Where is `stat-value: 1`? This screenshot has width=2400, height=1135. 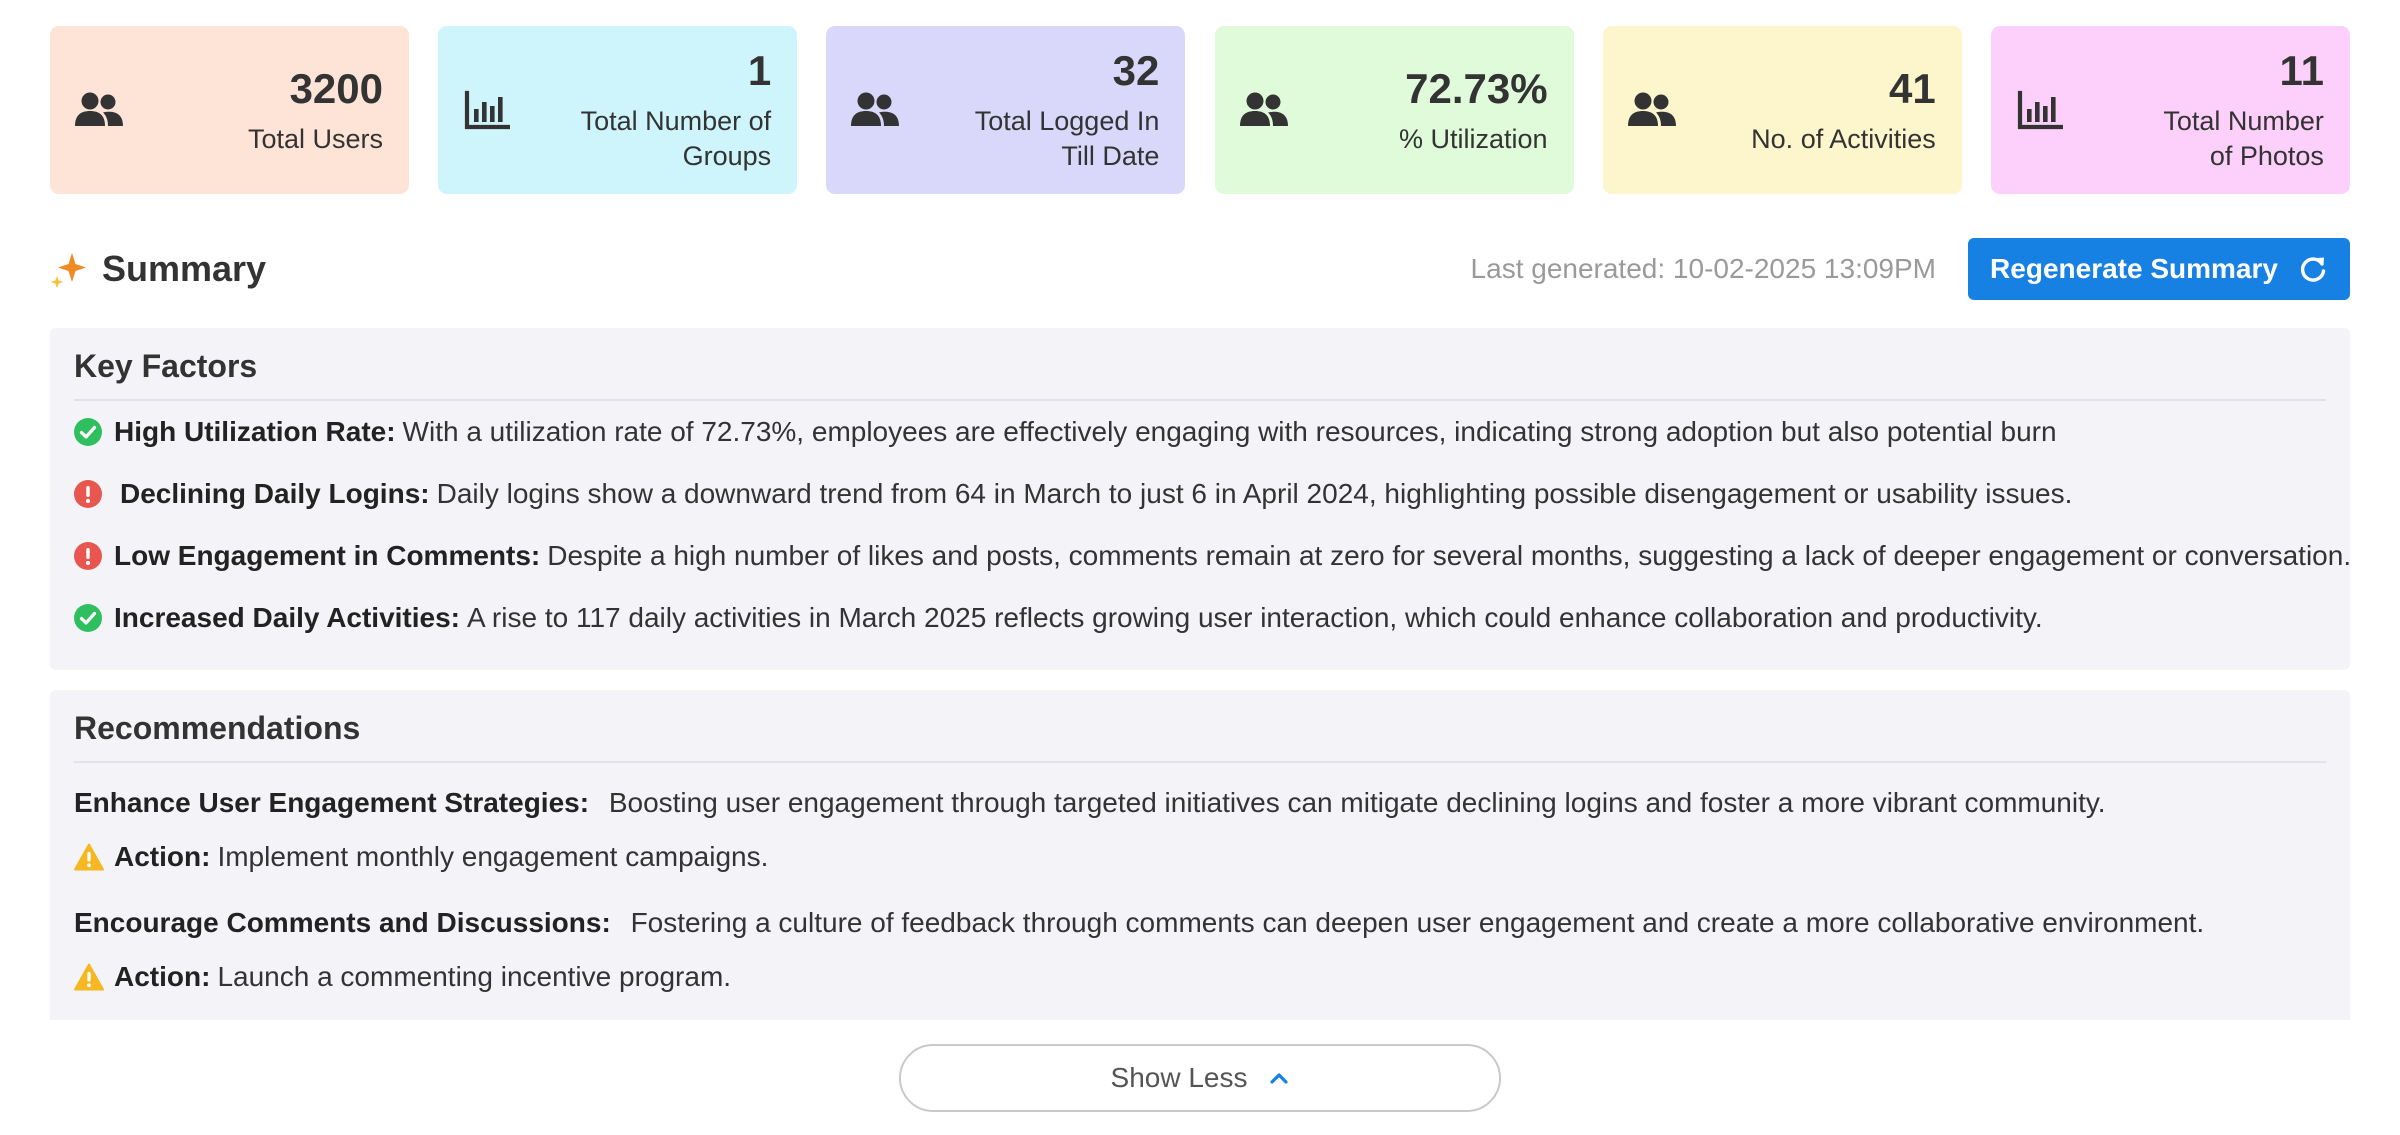 stat-value: 1 is located at coordinates (759, 70).